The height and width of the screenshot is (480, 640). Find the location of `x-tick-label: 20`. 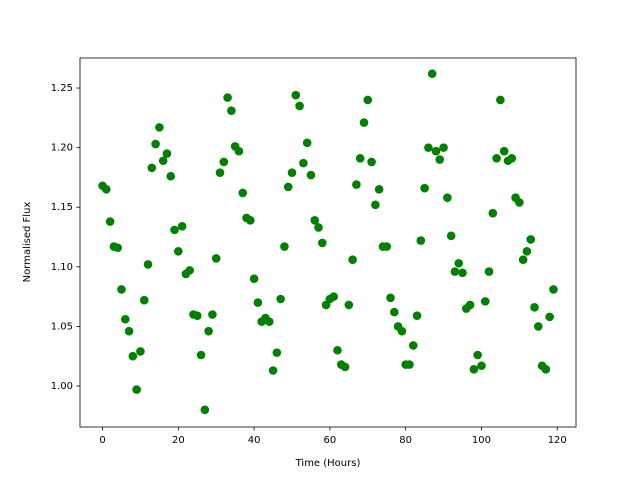

x-tick-label: 20 is located at coordinates (178, 440).